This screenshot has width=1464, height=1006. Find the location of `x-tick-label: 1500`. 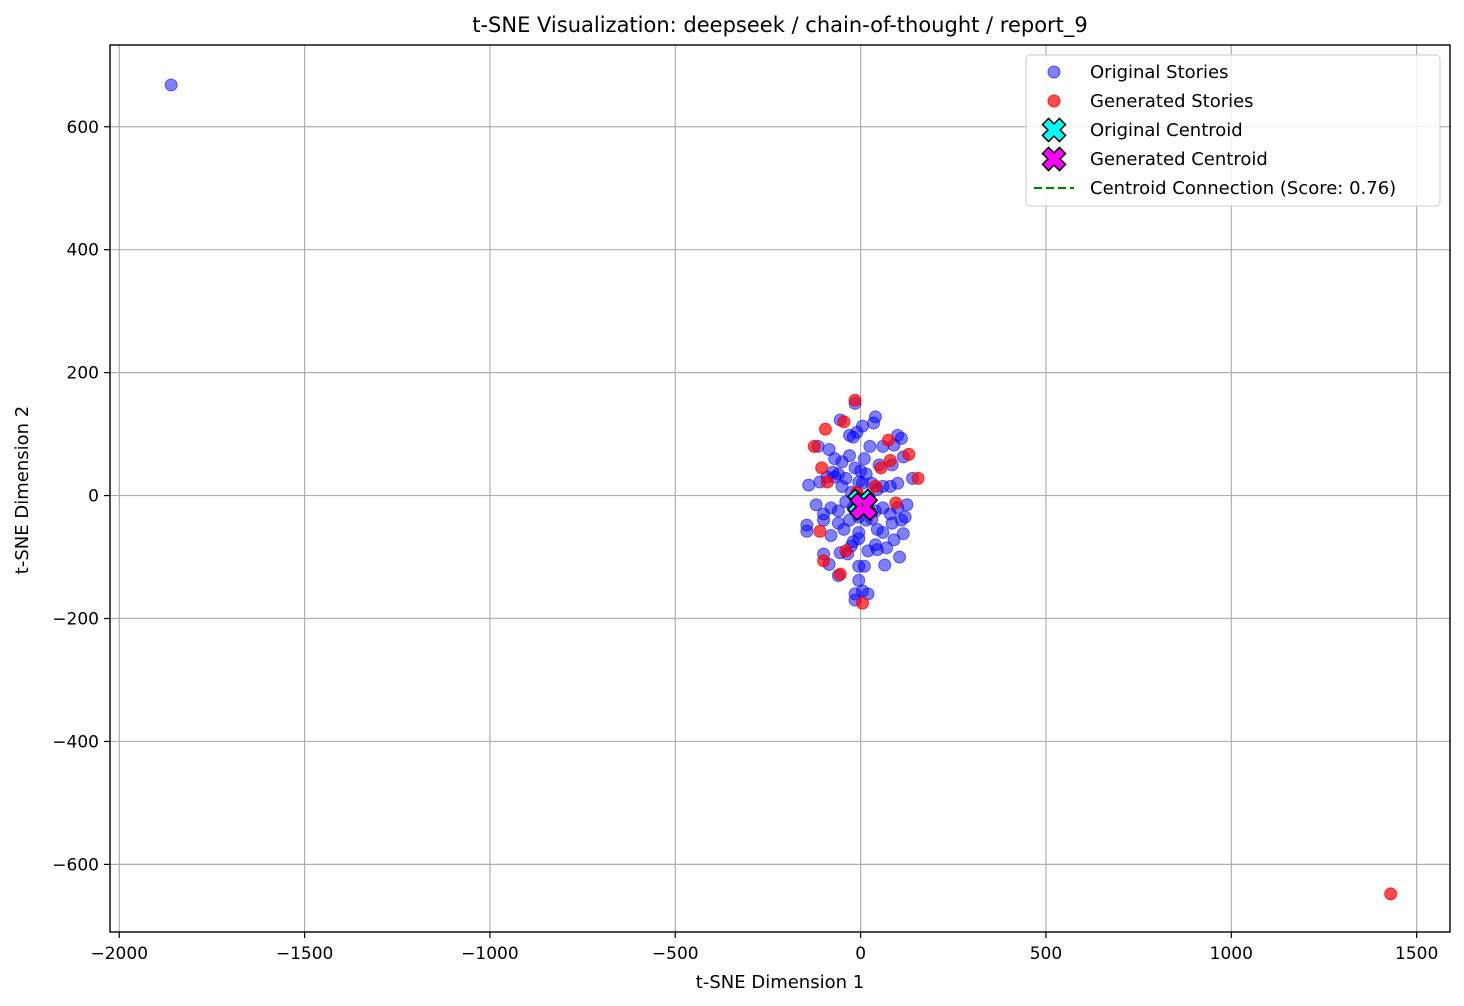

x-tick-label: 1500 is located at coordinates (1416, 954).